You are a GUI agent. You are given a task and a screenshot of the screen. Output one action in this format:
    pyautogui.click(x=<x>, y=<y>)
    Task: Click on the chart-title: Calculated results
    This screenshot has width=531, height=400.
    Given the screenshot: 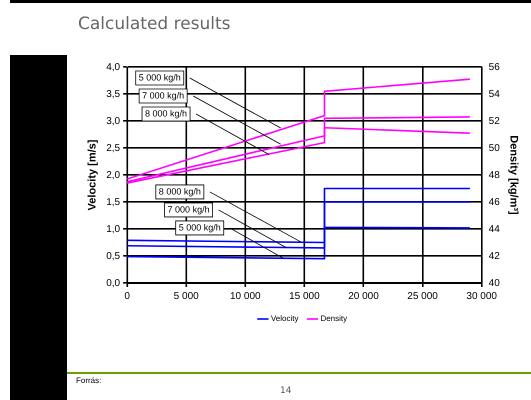 What is the action you would take?
    pyautogui.click(x=154, y=24)
    